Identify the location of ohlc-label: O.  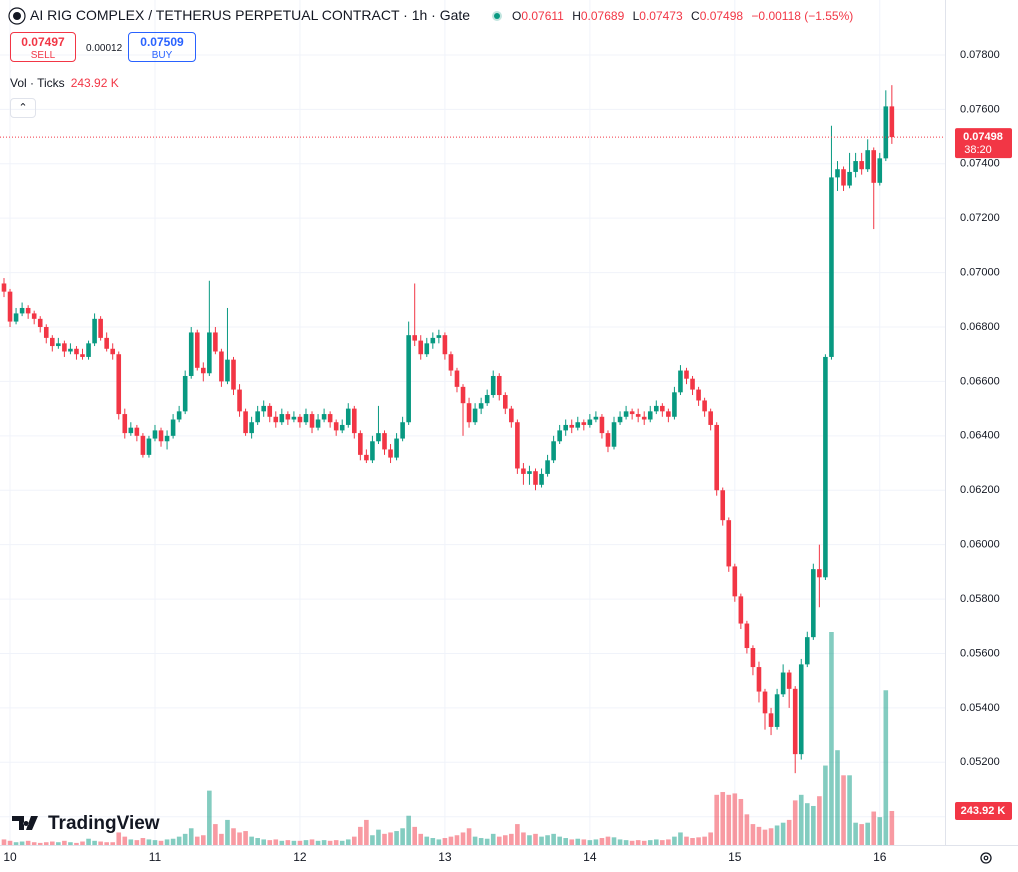
(517, 16).